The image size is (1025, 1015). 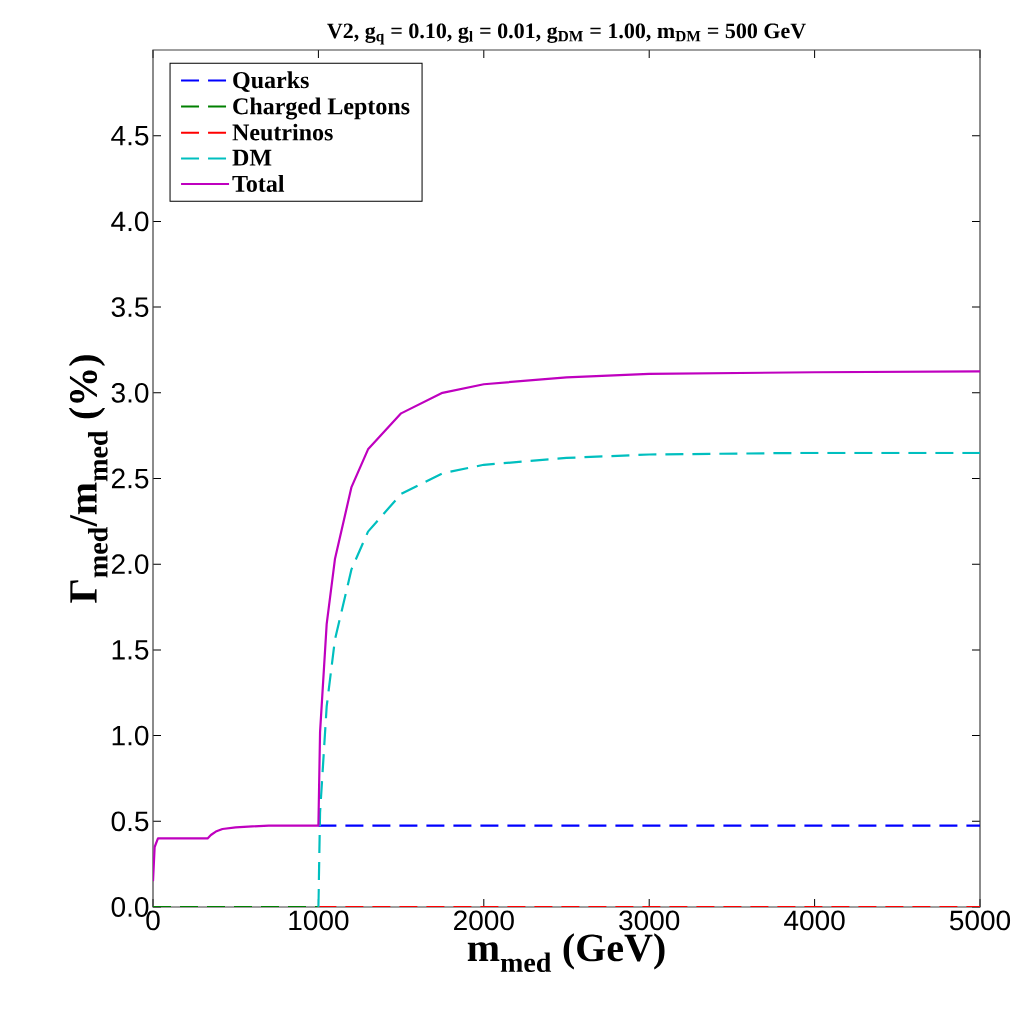 I want to click on legend-label: Quarks, so click(x=271, y=81).